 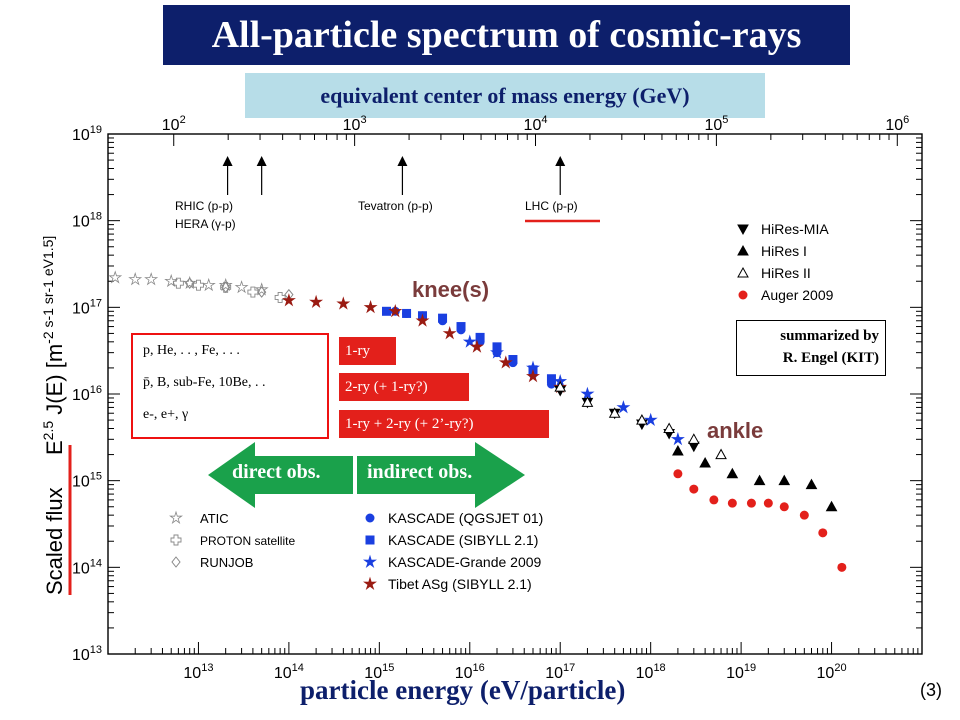 What do you see at coordinates (716, 124) in the screenshot?
I see `top-tick-label: 10⁵` at bounding box center [716, 124].